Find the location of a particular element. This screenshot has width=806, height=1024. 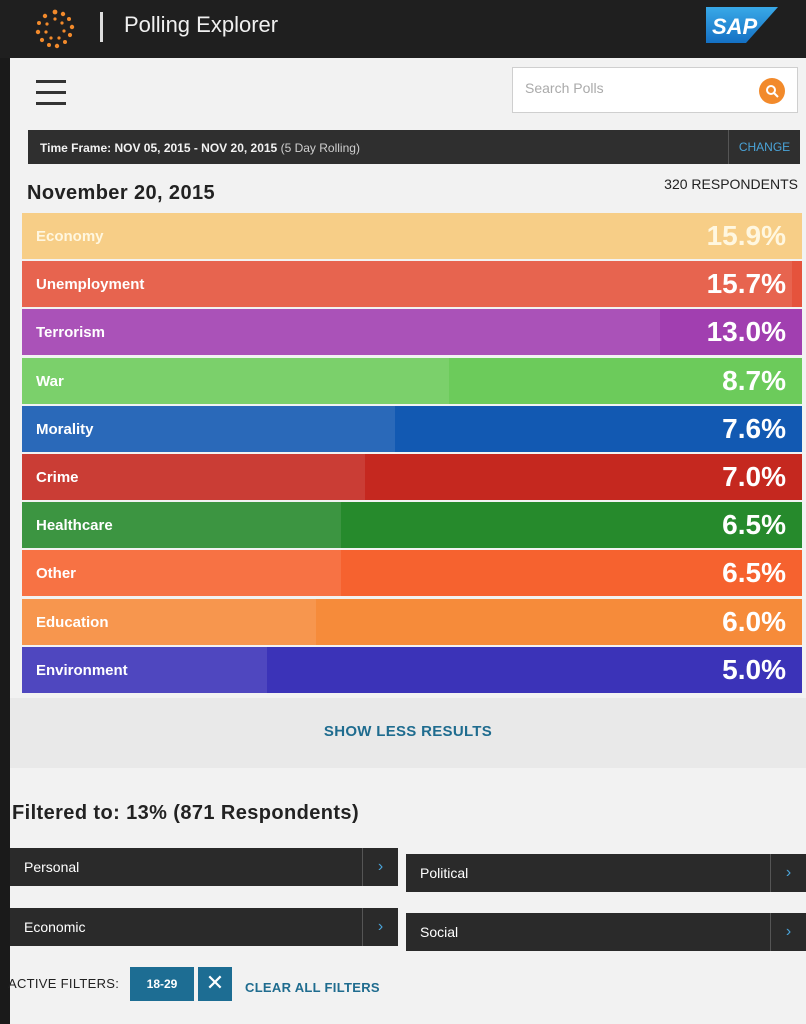

bar-label: Environment is located at coordinates (82, 670).